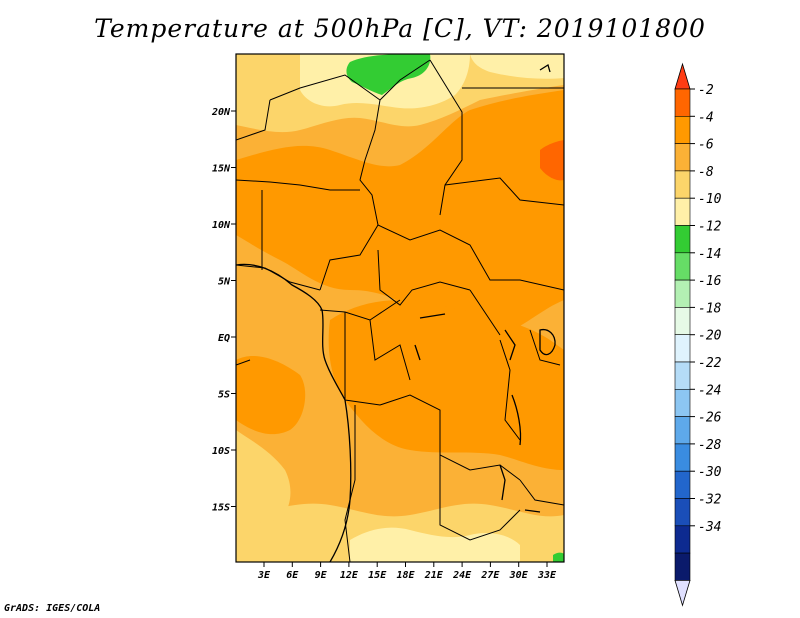  What do you see at coordinates (434, 575) in the screenshot?
I see `lon-label: 21E` at bounding box center [434, 575].